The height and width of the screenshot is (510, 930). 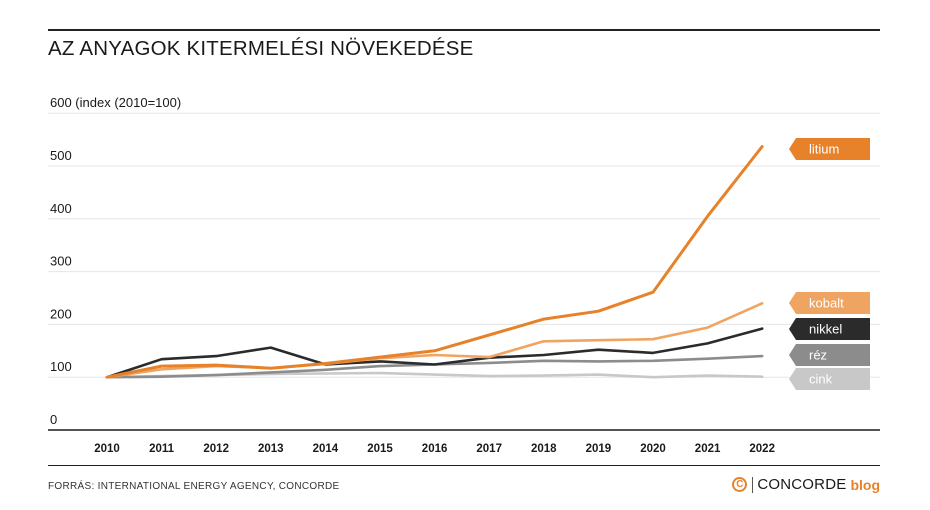 What do you see at coordinates (61, 366) in the screenshot?
I see `y-tick-label-100: 100` at bounding box center [61, 366].